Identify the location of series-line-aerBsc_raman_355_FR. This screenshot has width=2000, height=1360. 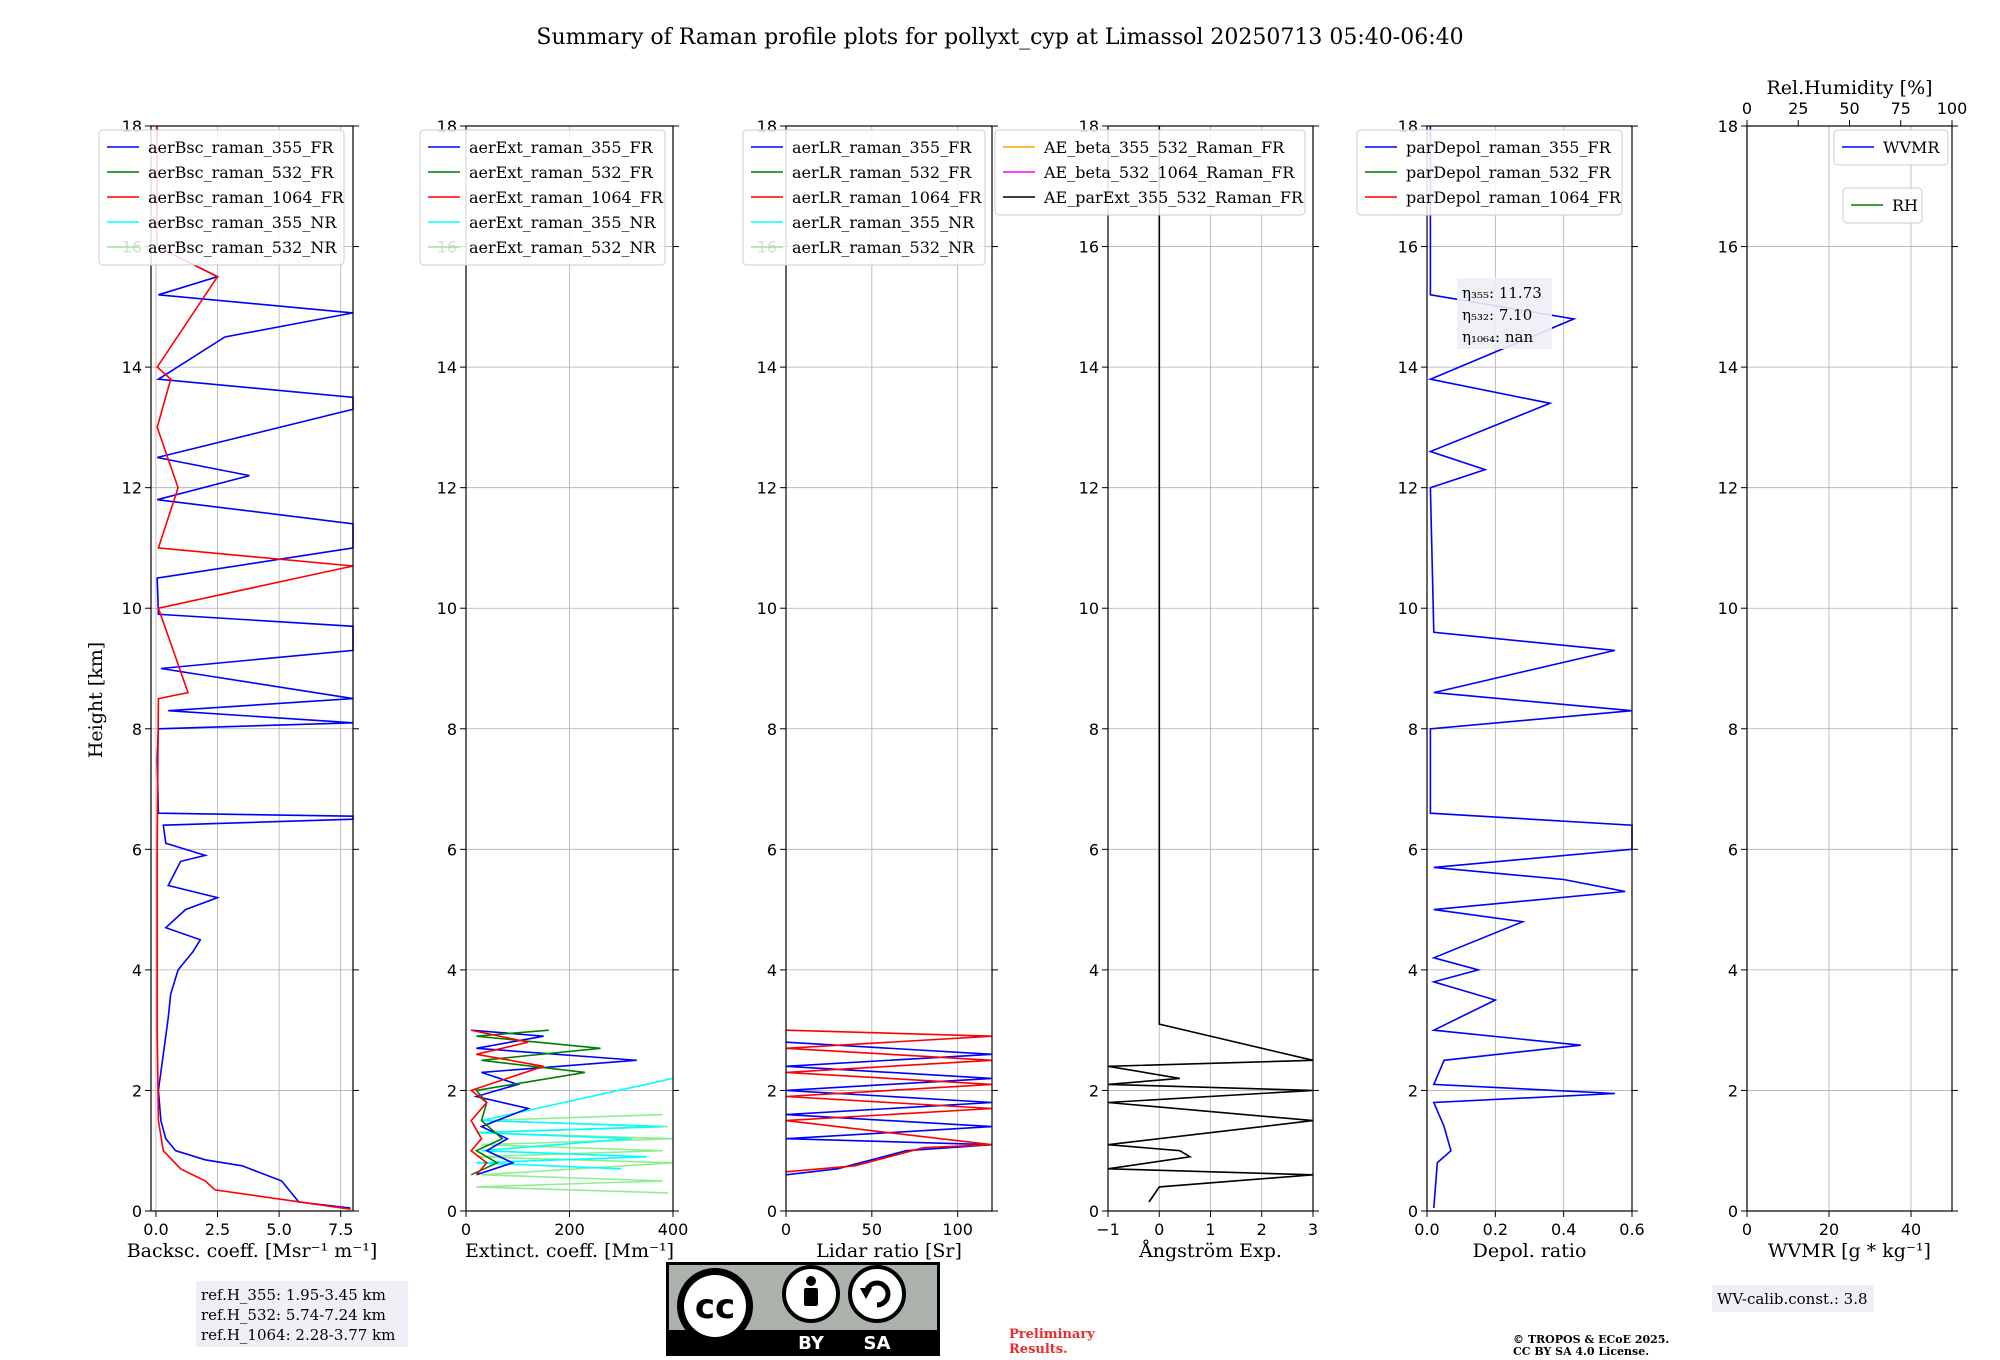
(254, 667).